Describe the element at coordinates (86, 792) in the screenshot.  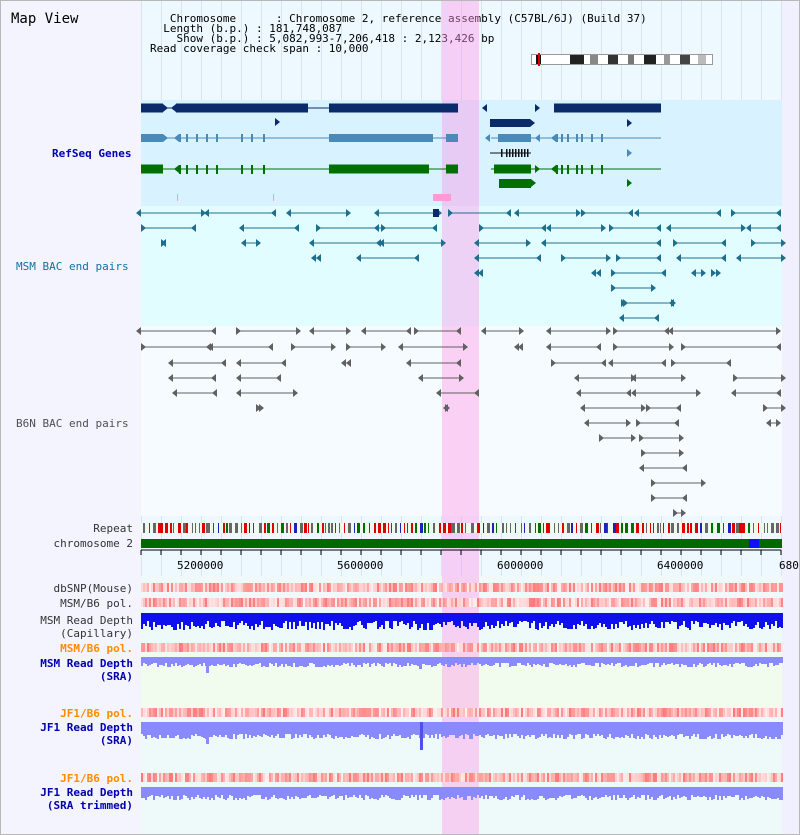
I see `track-label-jf1-trimmed: JF1 Read Depth` at that location.